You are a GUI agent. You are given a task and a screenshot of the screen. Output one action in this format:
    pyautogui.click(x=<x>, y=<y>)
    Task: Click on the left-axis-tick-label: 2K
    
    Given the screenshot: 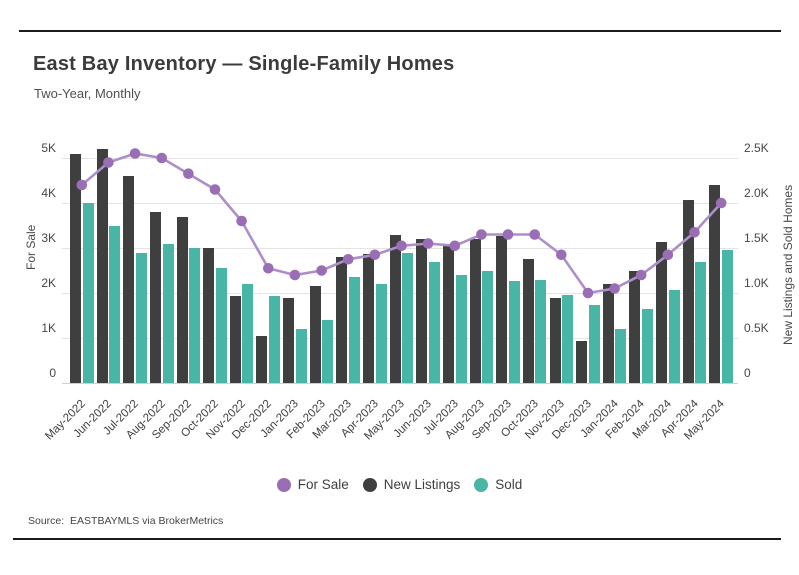 What is the action you would take?
    pyautogui.click(x=48, y=283)
    